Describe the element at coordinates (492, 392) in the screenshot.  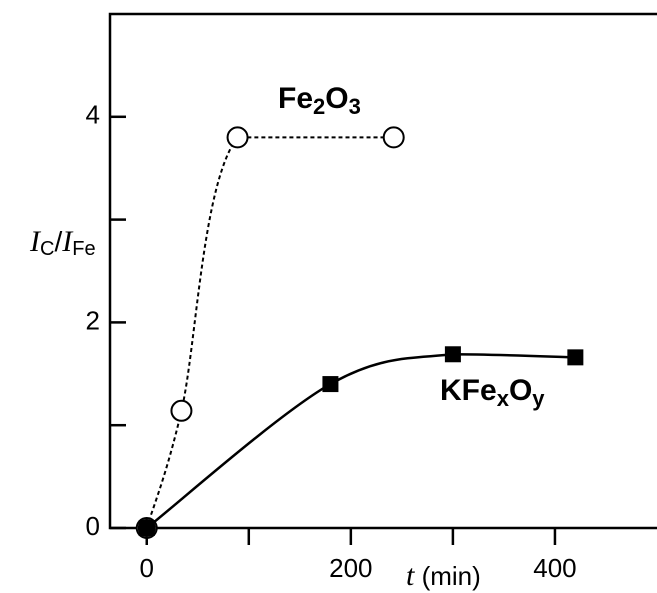
I see `series-label: KFexOy` at that location.